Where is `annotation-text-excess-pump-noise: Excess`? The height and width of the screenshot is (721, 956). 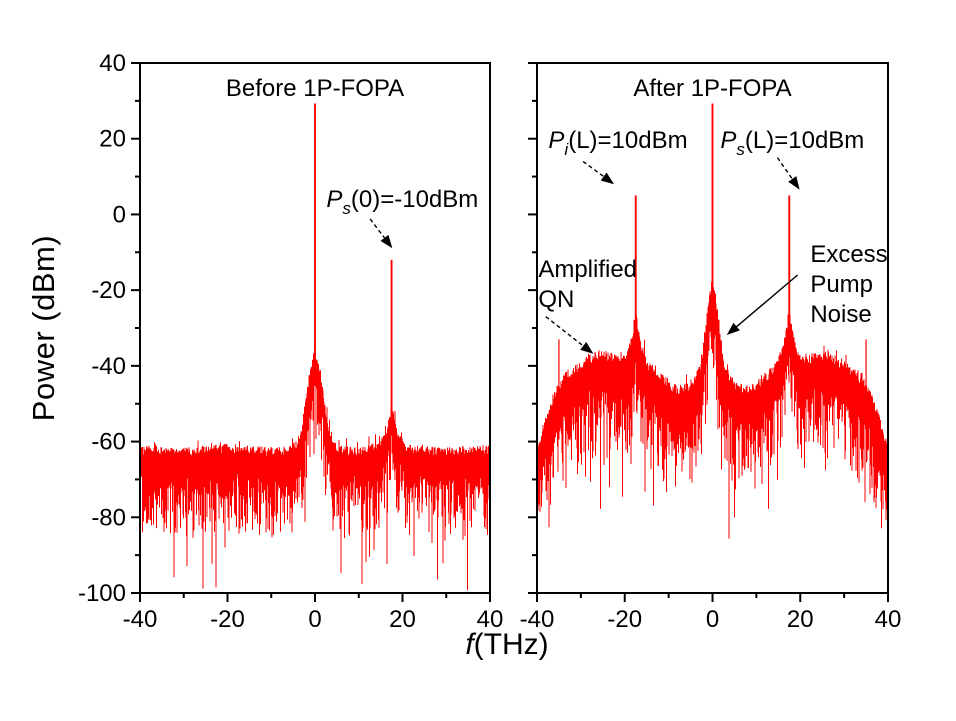
annotation-text-excess-pump-noise: Excess is located at coordinates (848, 254).